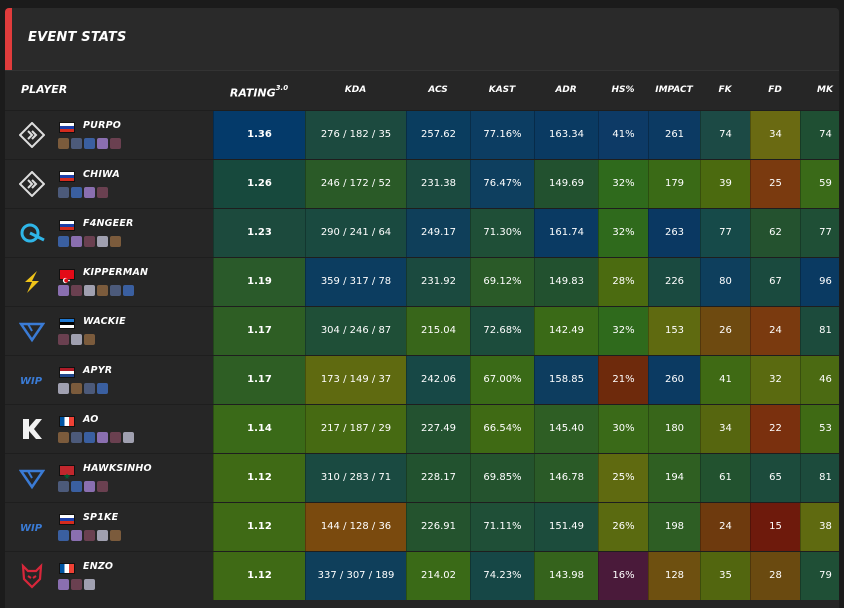  I want to click on rating-cell: 1.23, so click(259, 233).